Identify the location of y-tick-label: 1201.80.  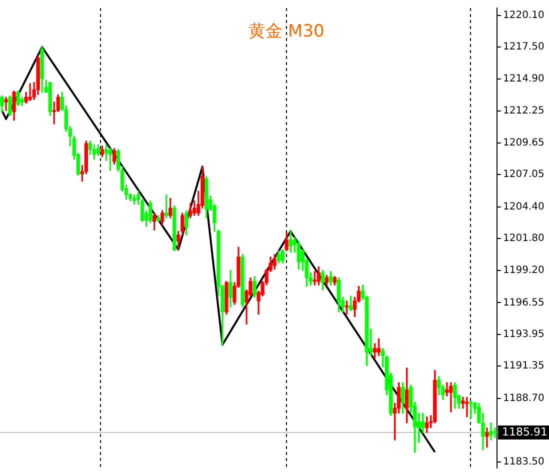
(523, 238).